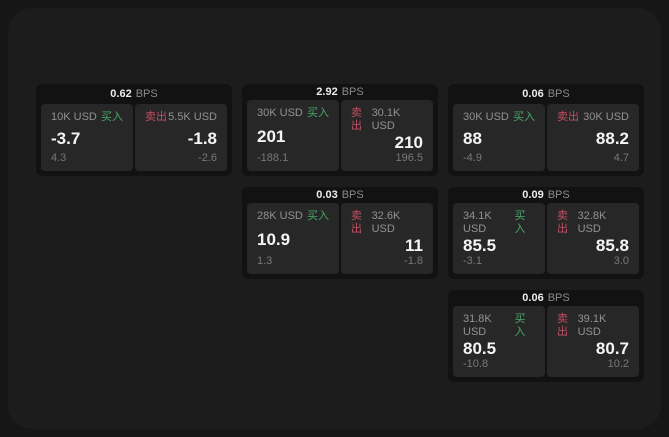  Describe the element at coordinates (480, 245) in the screenshot. I see `buy-price: 85.5` at that location.